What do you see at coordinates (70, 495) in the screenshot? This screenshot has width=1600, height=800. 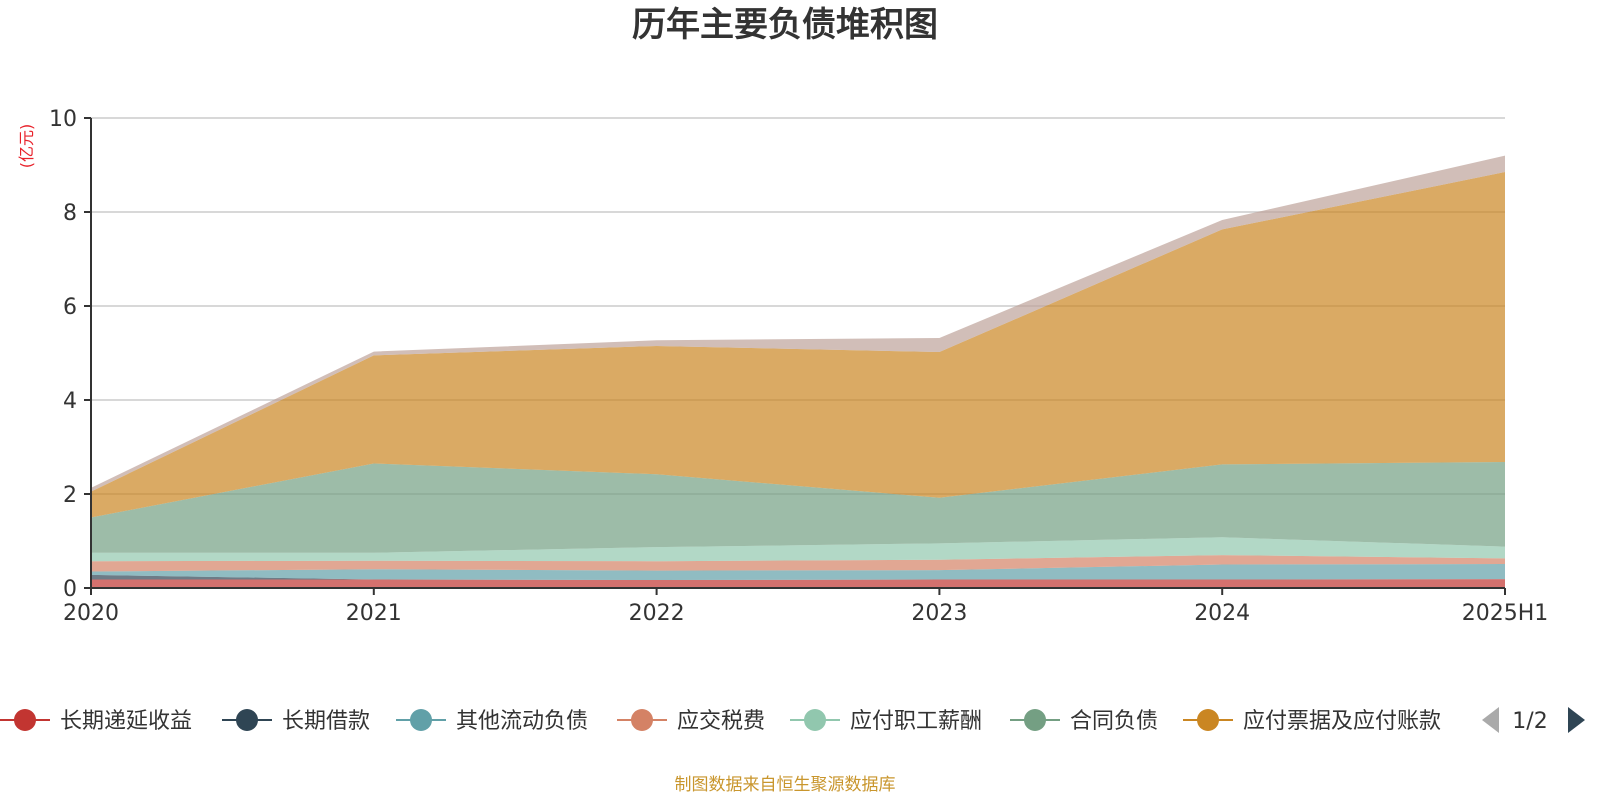 I see `y-tick-label: 2` at bounding box center [70, 495].